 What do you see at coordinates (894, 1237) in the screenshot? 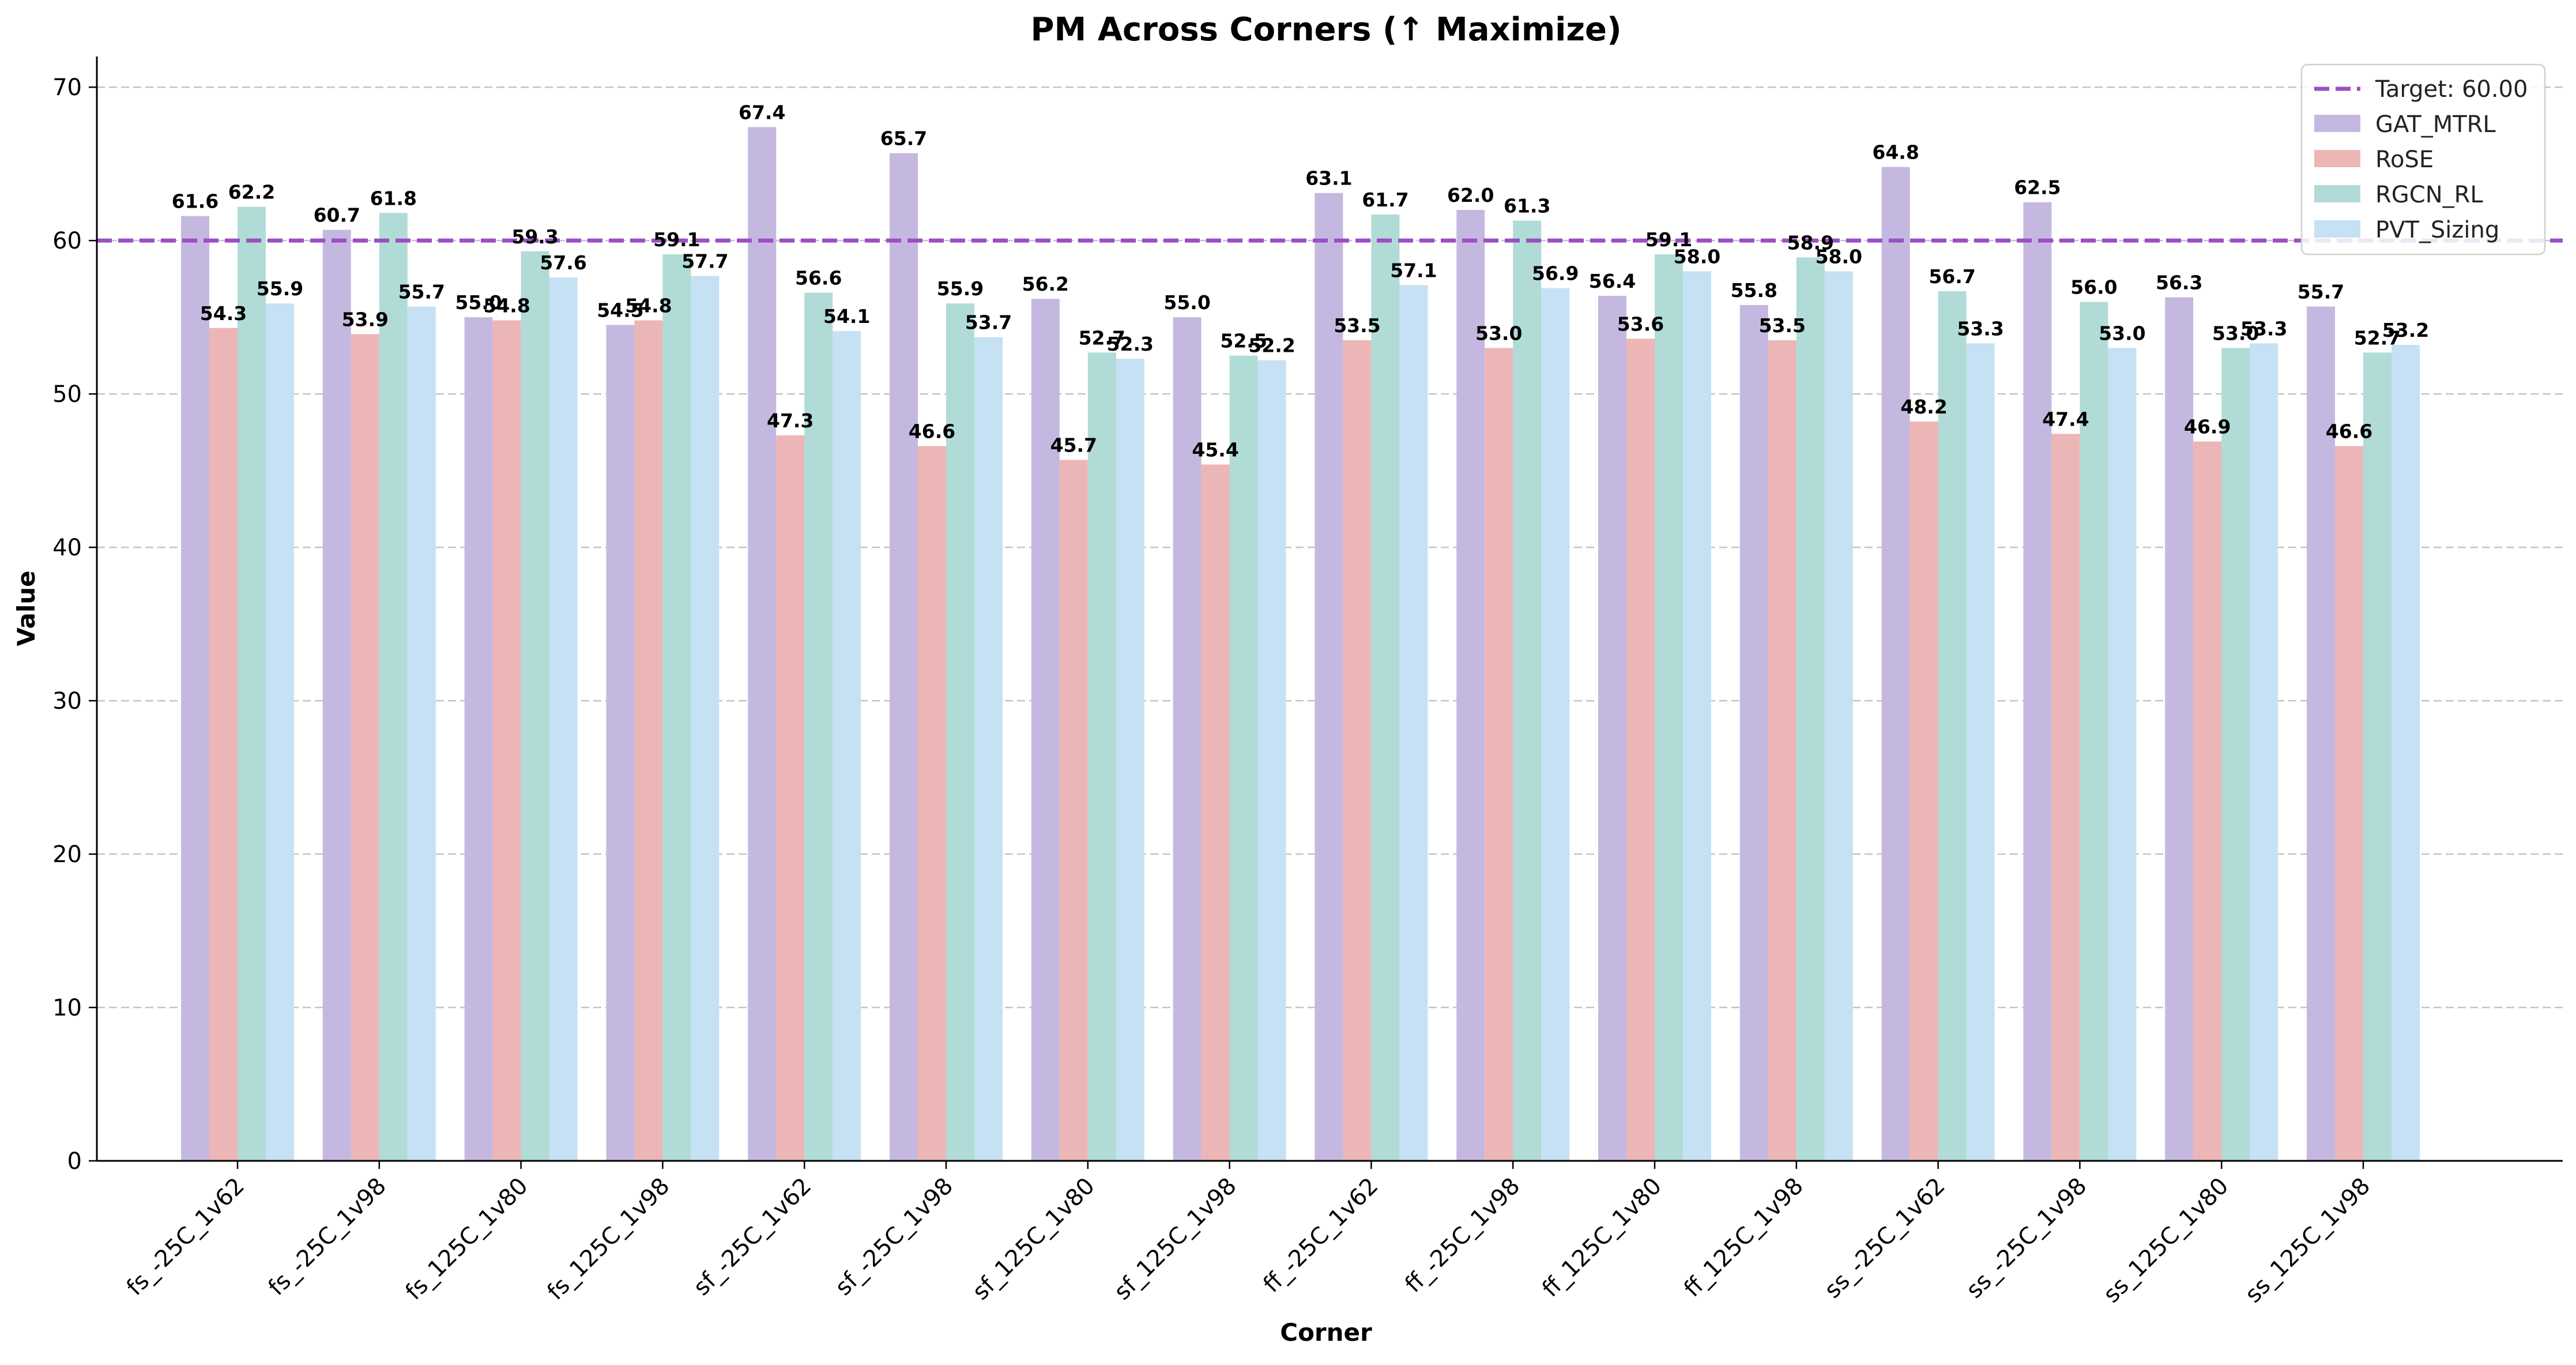
I see `x-tick-label: sf_-25C_1v98` at bounding box center [894, 1237].